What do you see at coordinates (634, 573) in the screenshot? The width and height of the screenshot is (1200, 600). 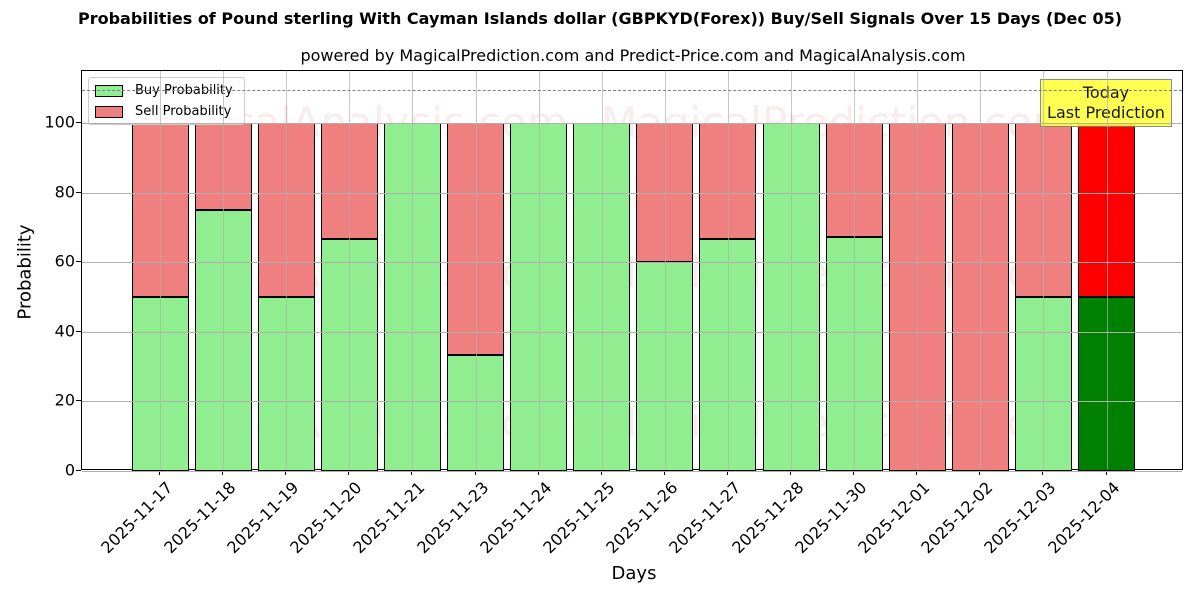 I see `x-axis-label: Days` at bounding box center [634, 573].